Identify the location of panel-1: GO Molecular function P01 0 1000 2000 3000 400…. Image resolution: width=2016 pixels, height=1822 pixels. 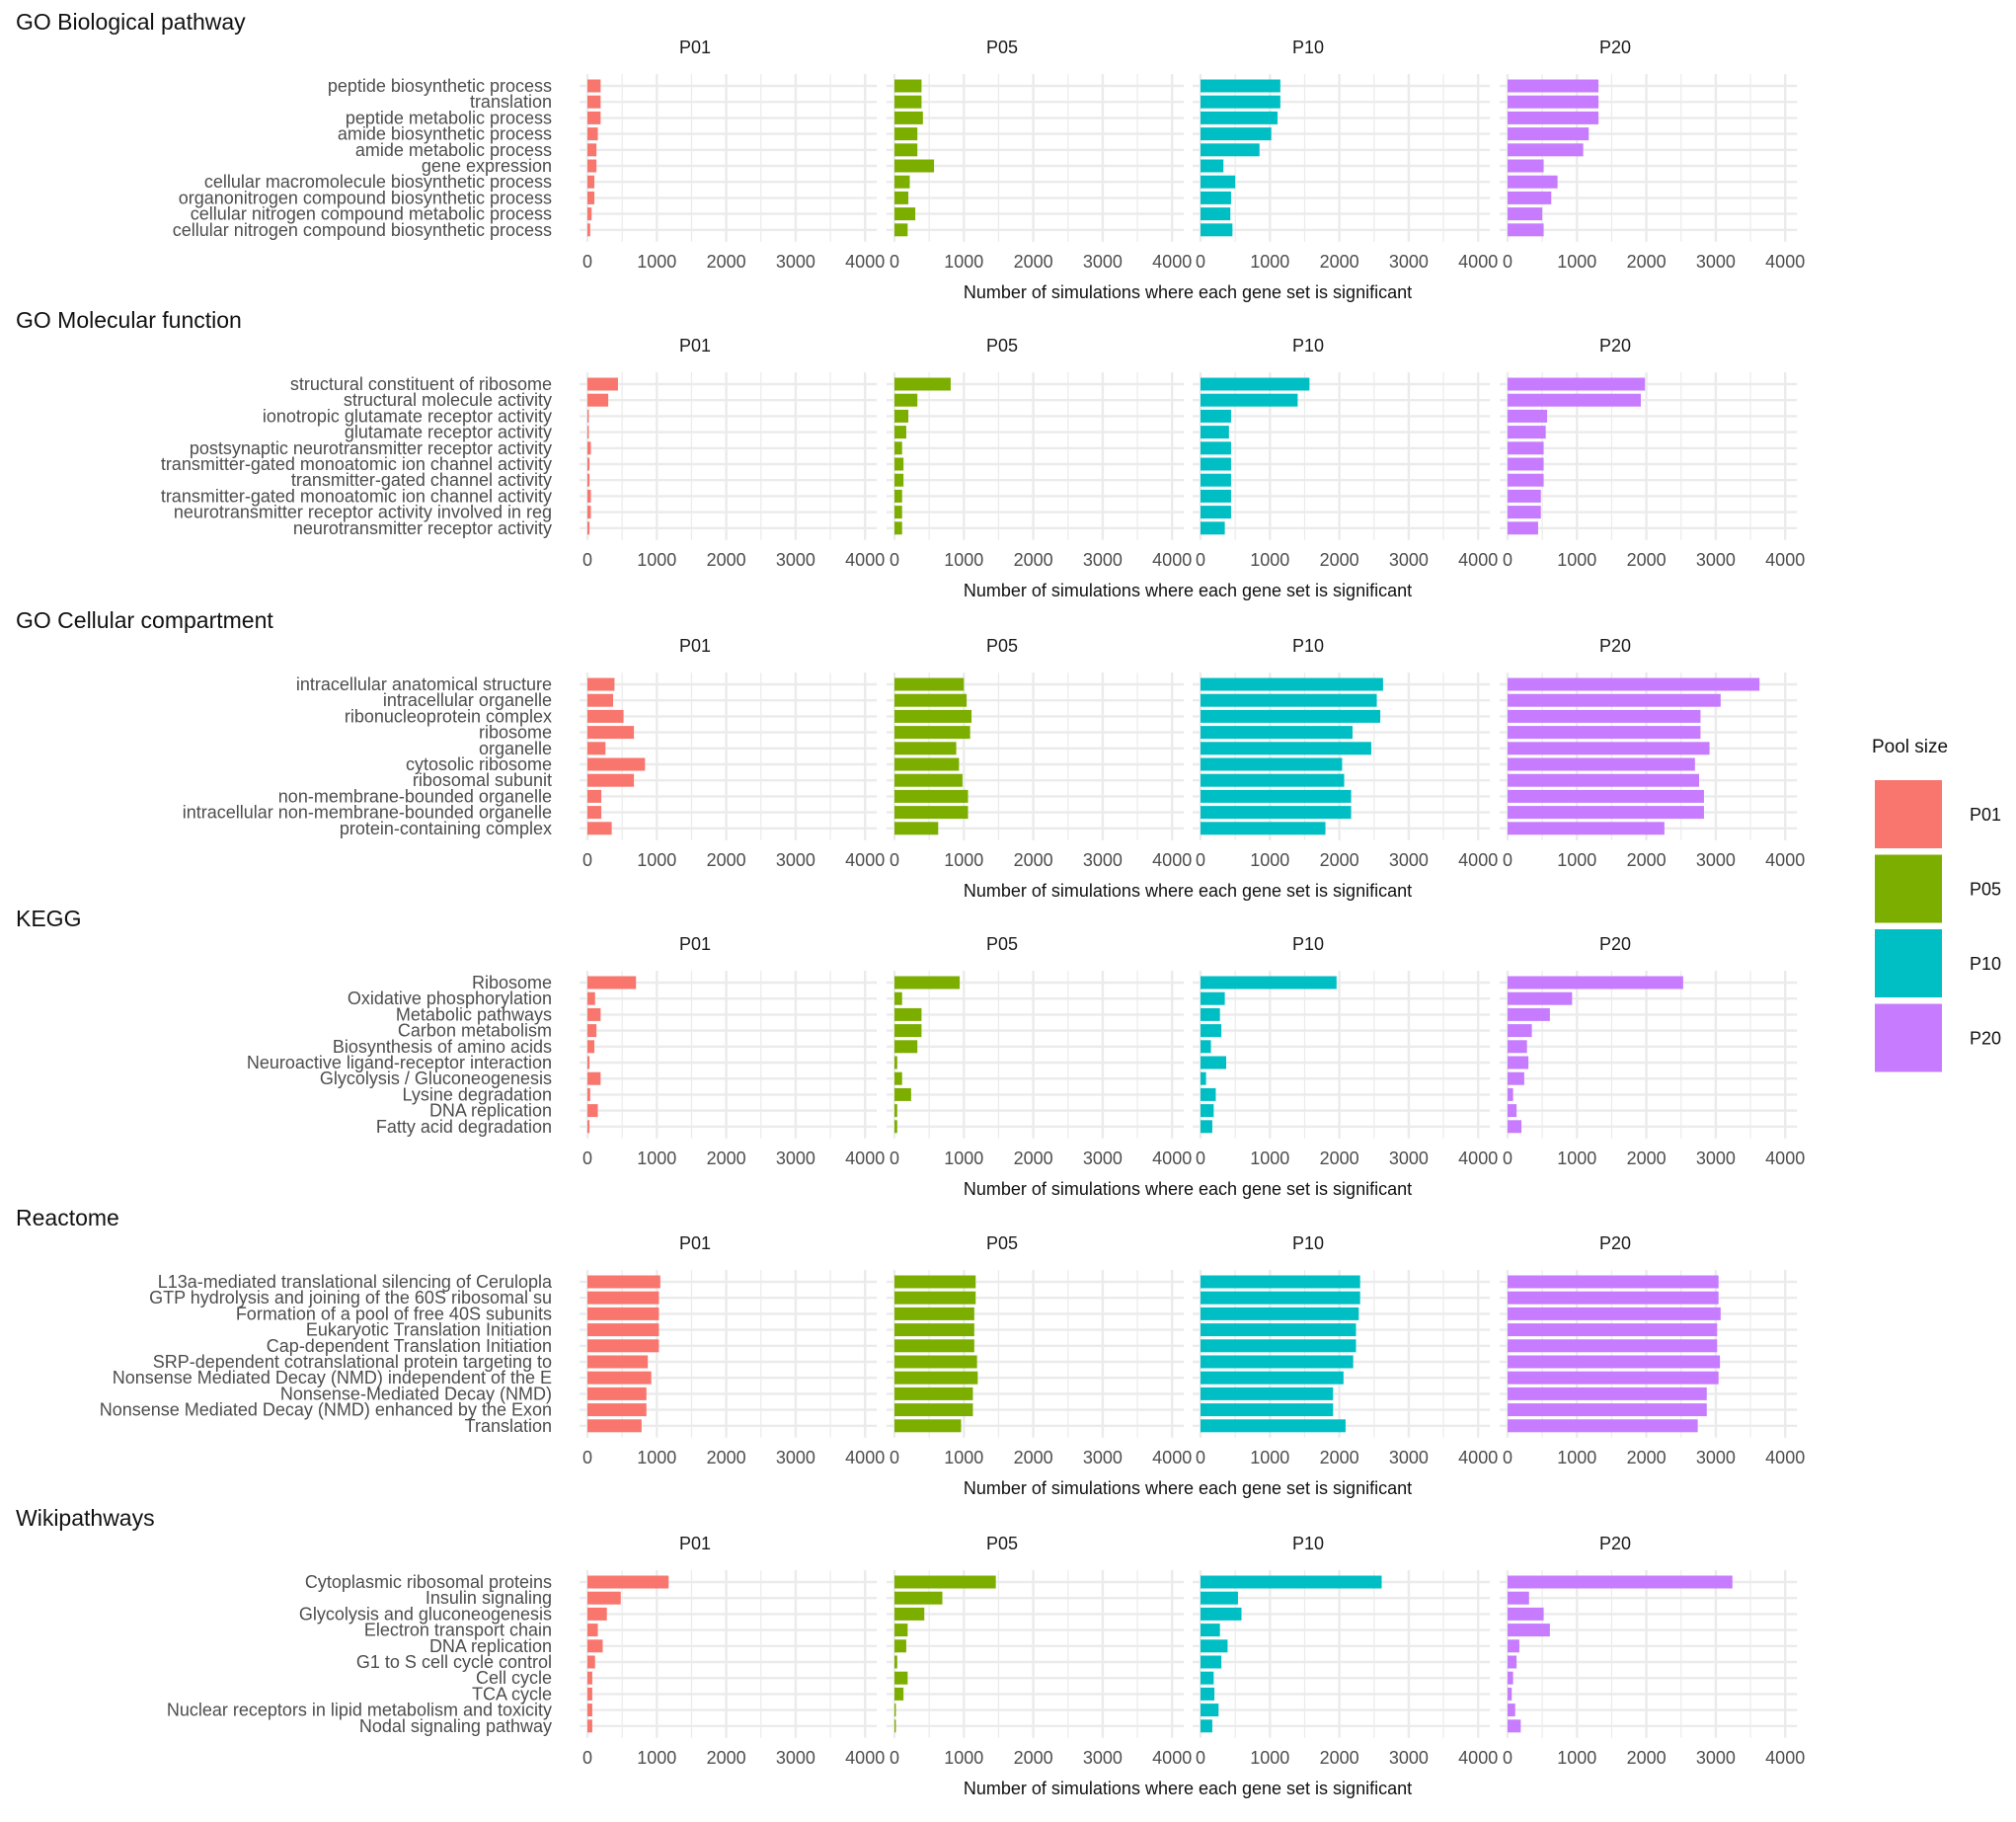
(910, 453).